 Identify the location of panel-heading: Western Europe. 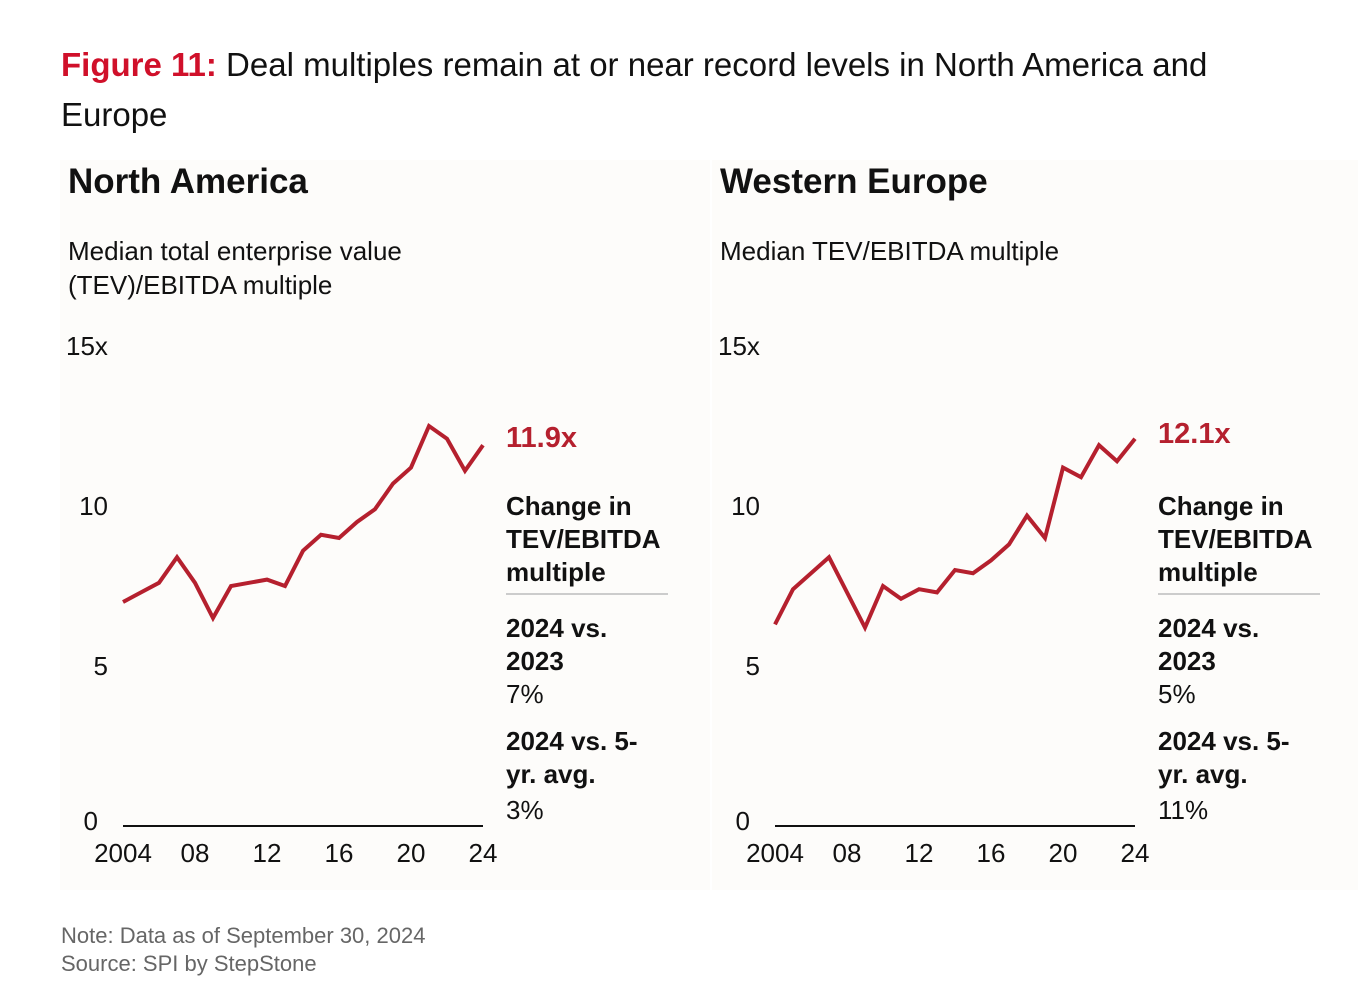
(854, 181).